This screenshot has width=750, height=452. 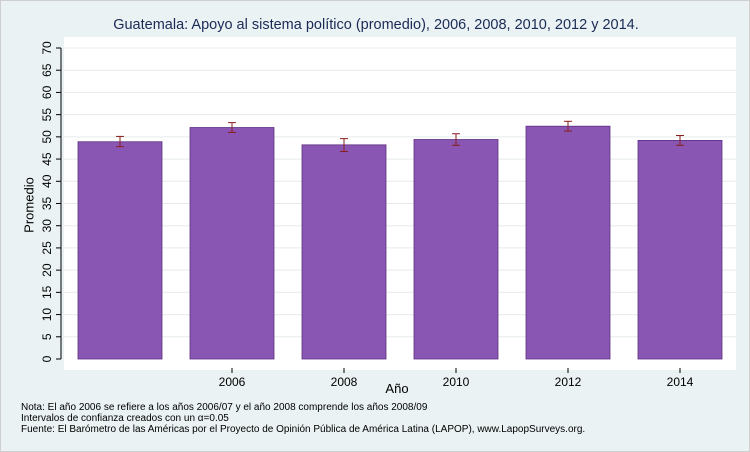 I want to click on x-tick-label: 2014, so click(x=680, y=382).